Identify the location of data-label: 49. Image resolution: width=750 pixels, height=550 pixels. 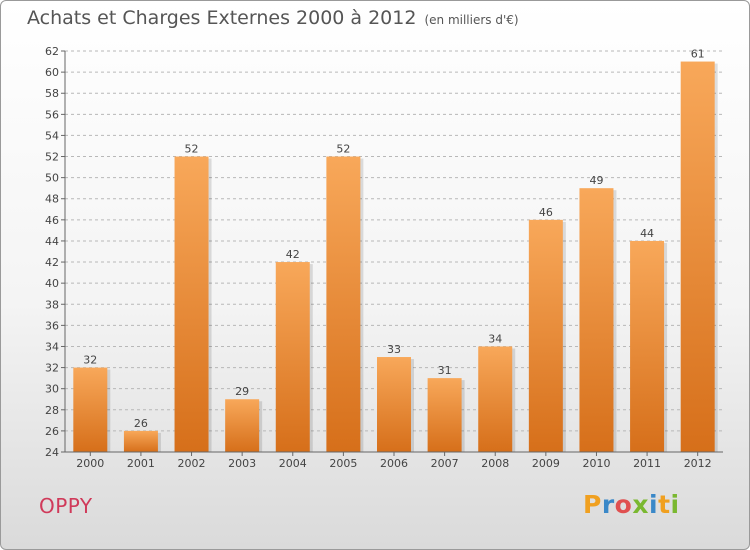
(596, 180).